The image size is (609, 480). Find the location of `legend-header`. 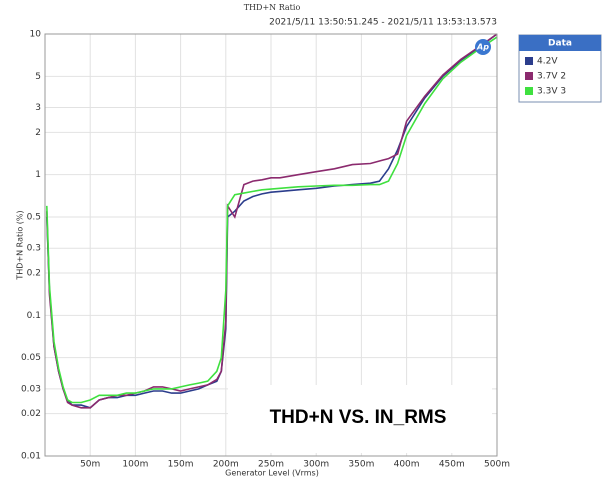

legend-header is located at coordinates (560, 43).